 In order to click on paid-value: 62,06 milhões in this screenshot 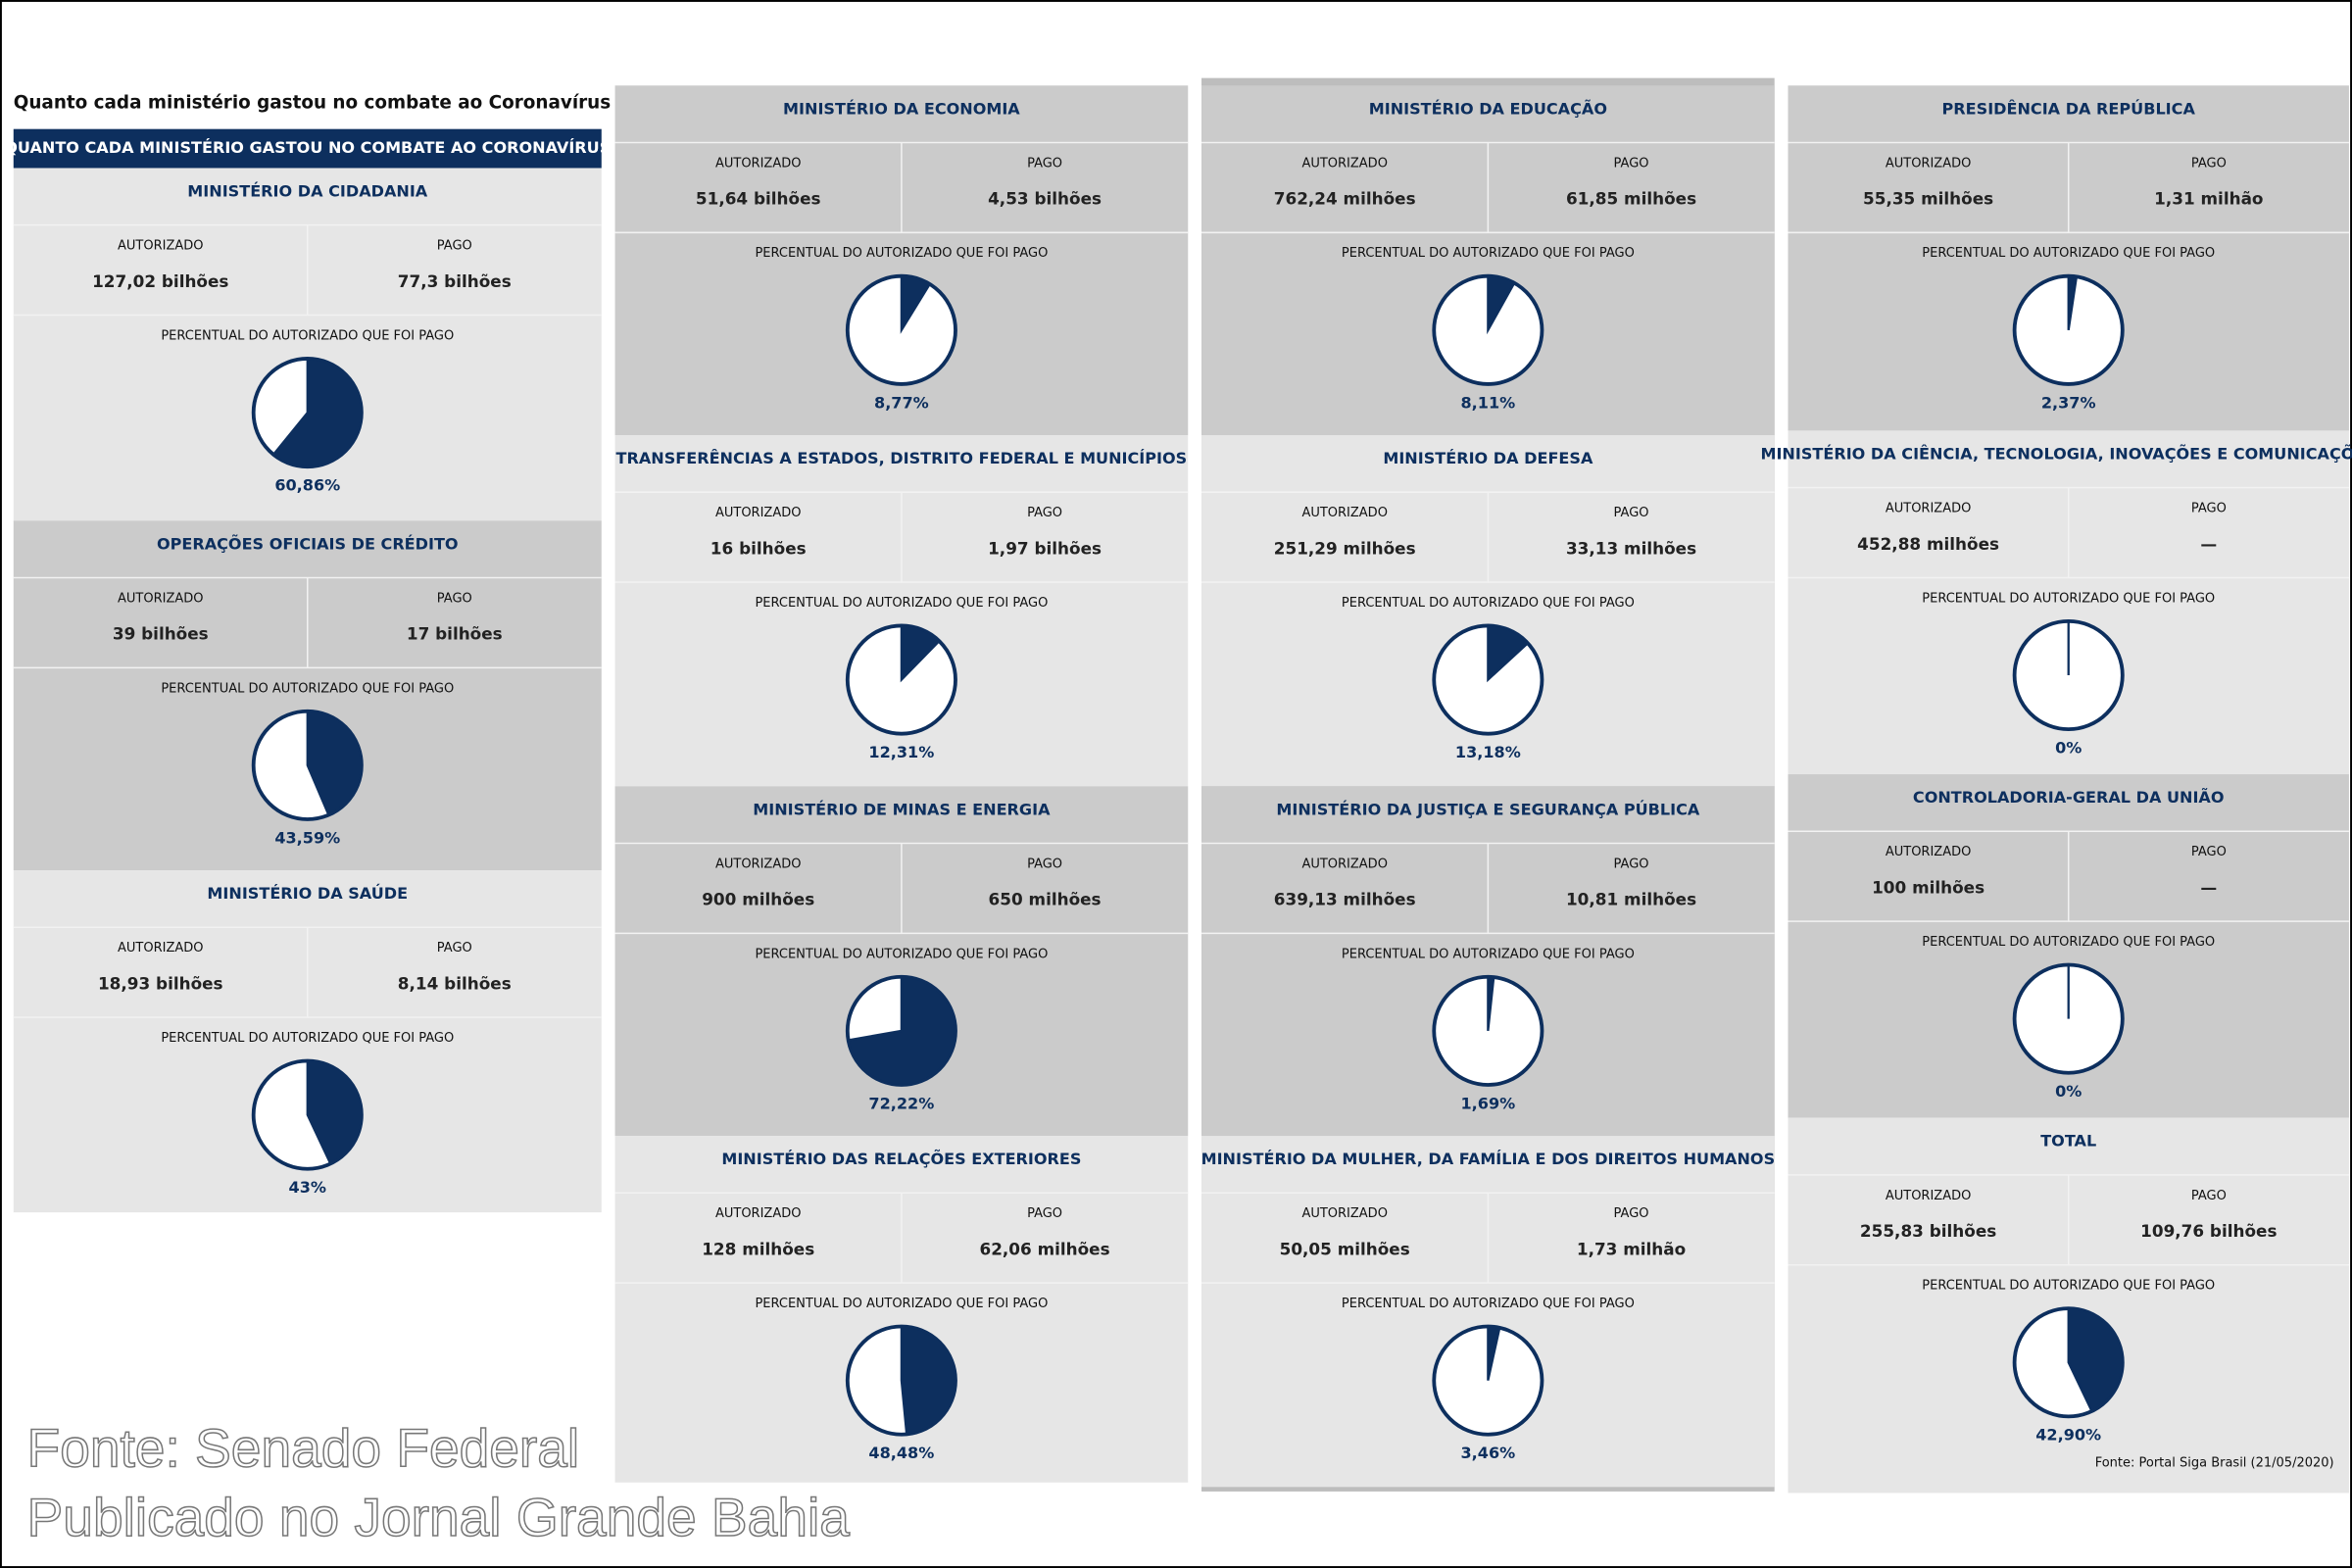, I will do `click(1045, 1248)`.